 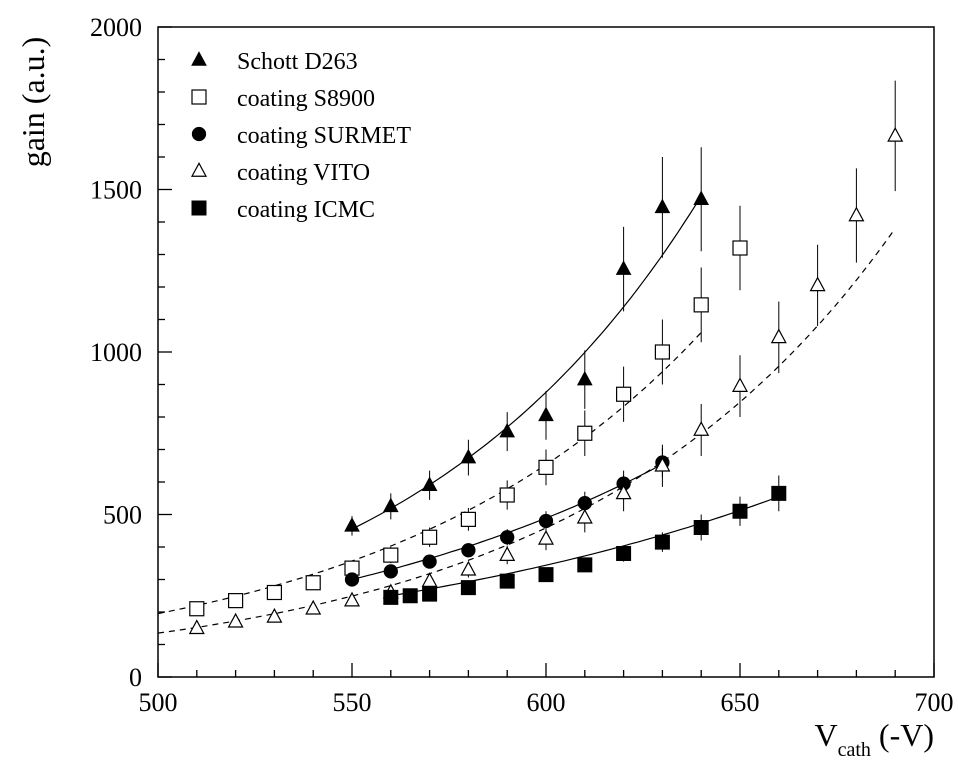 What do you see at coordinates (116, 190) in the screenshot?
I see `y-tick-label: 1500` at bounding box center [116, 190].